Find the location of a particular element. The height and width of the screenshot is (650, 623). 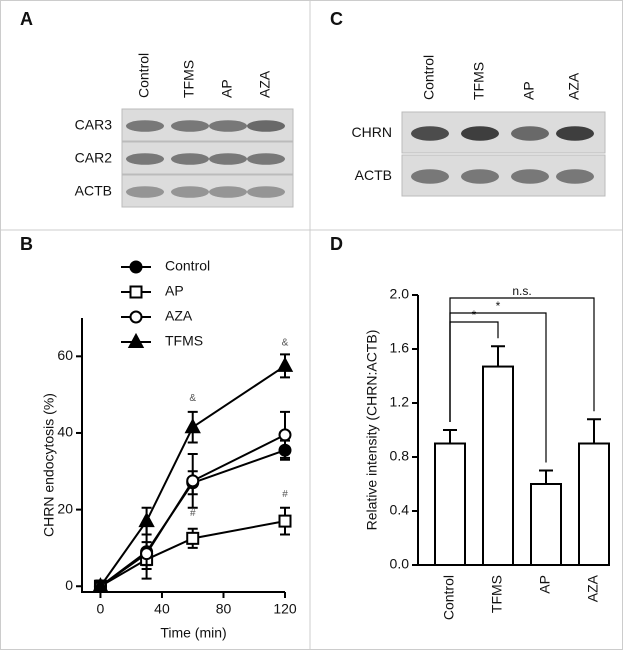

panel-letter: D is located at coordinates (336, 244).